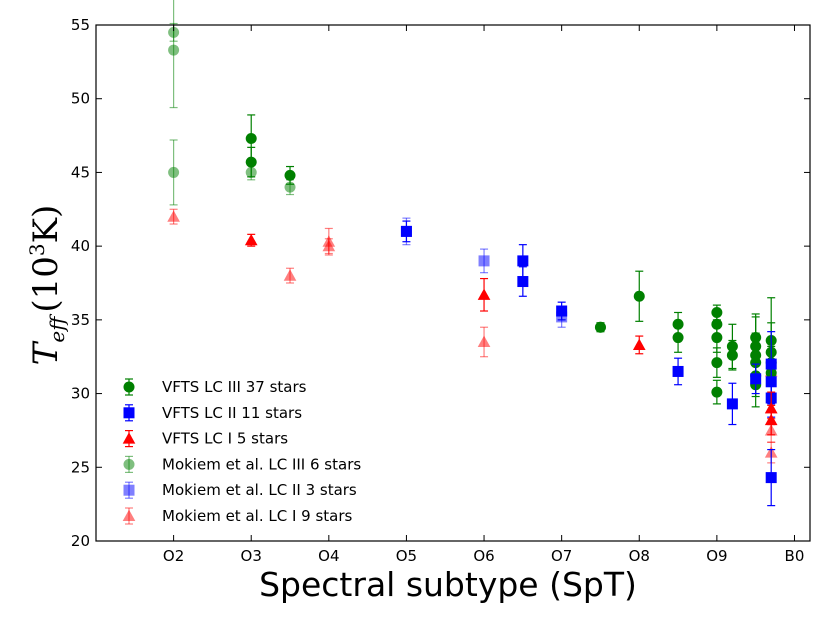  I want to click on y-tick-label: 40, so click(80, 246).